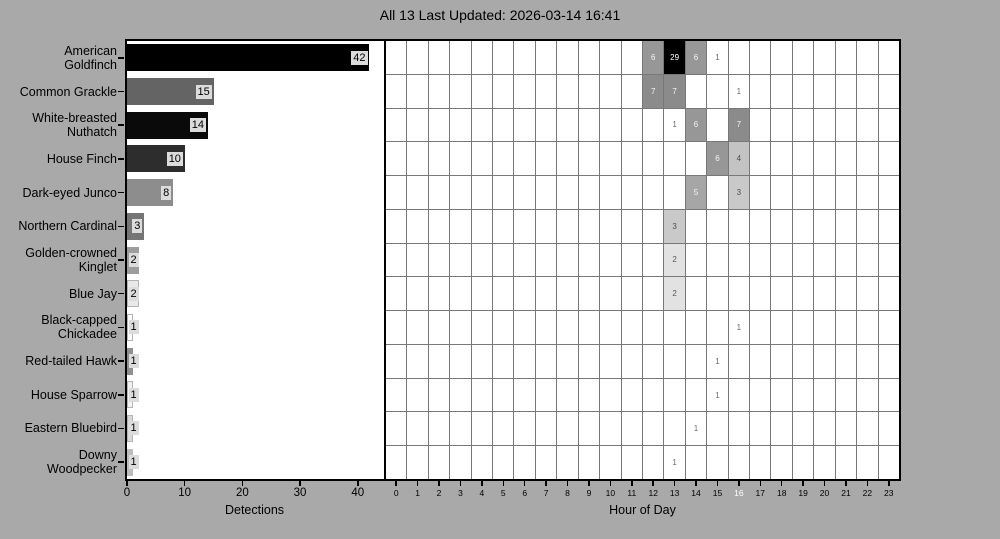 This screenshot has width=1000, height=539. I want to click on y-tick-label-species: Eastern Bluebird, so click(61, 428).